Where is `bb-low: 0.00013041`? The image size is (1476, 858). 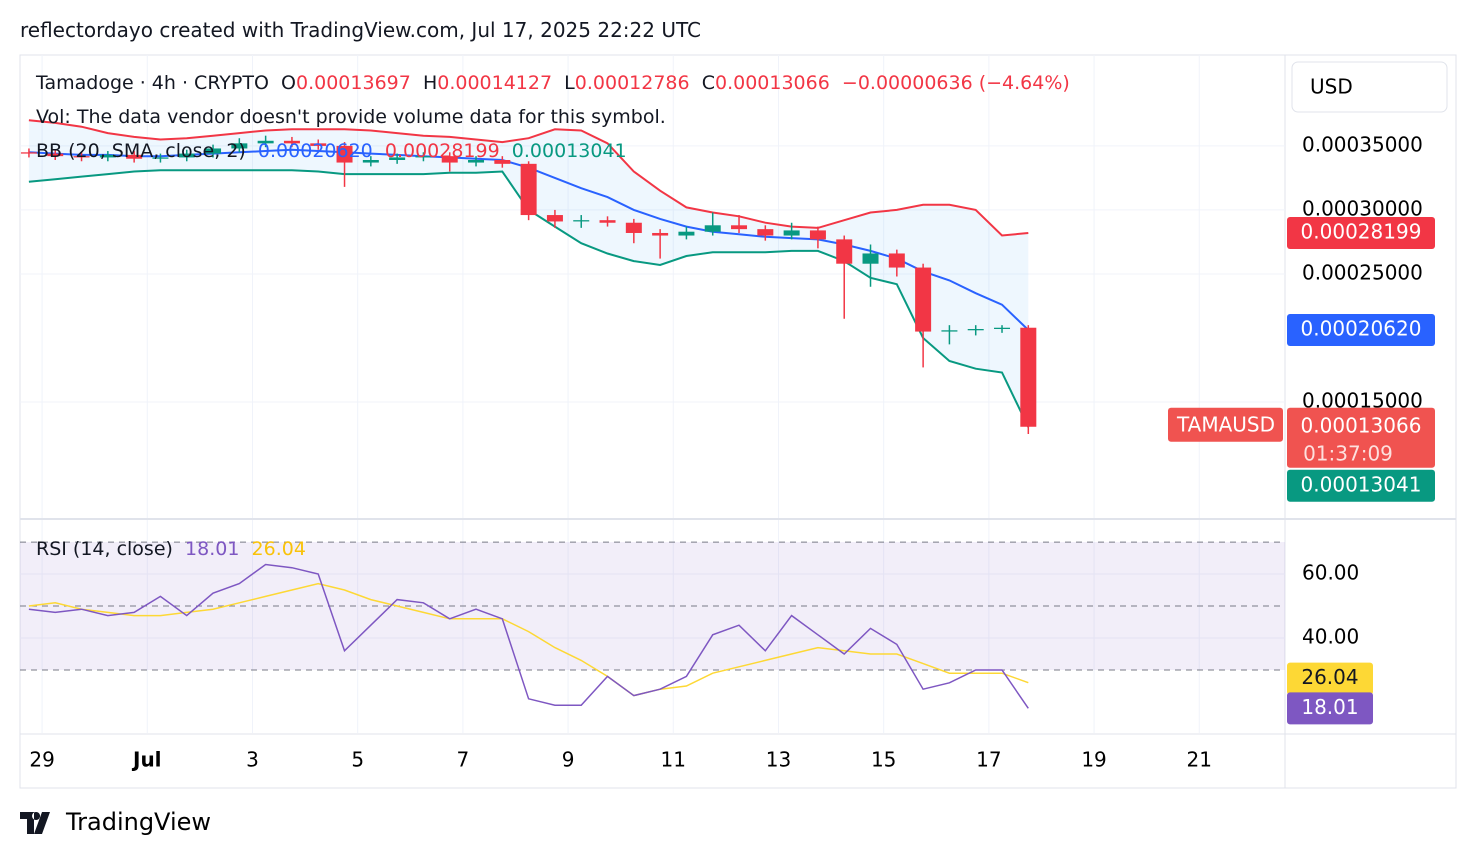
bb-low: 0.00013041 is located at coordinates (569, 151).